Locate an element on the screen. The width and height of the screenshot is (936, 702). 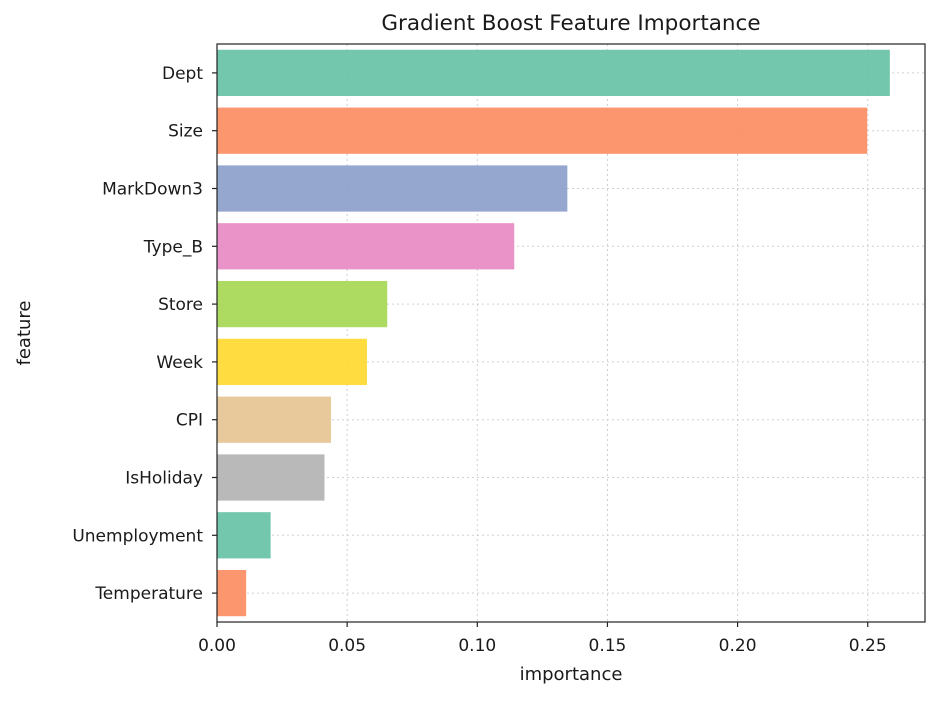
bar-type-b is located at coordinates (366, 246).